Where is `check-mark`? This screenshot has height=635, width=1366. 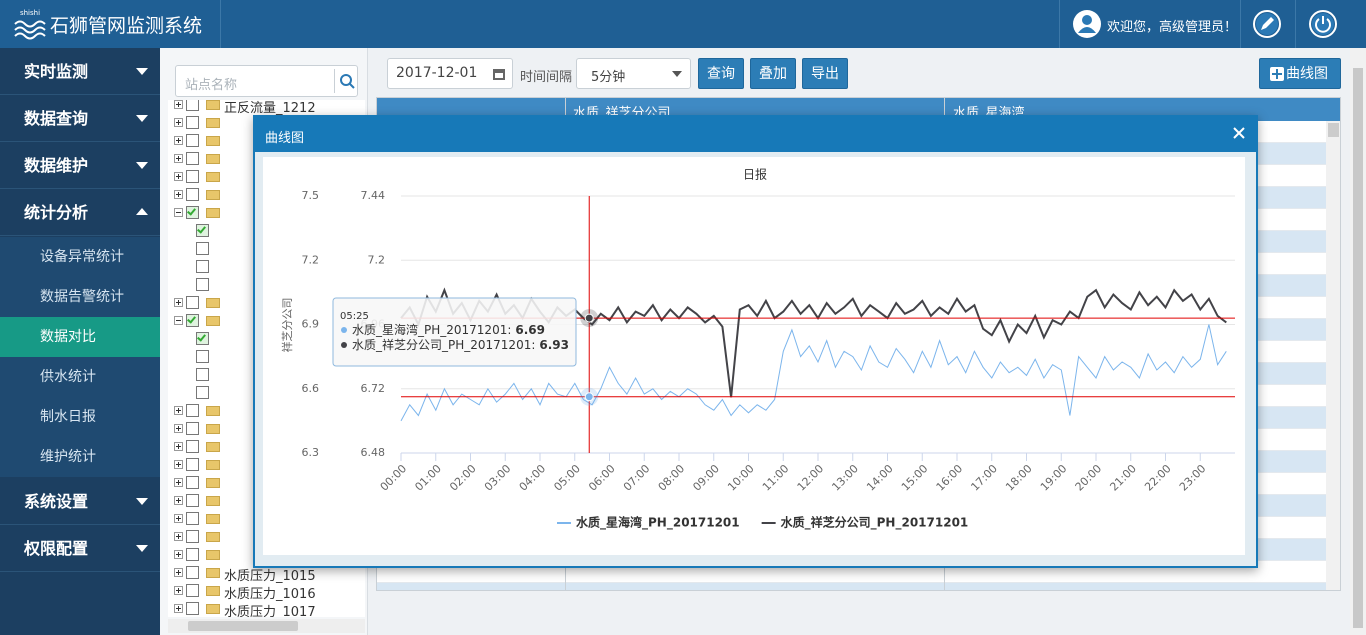 check-mark is located at coordinates (201, 229).